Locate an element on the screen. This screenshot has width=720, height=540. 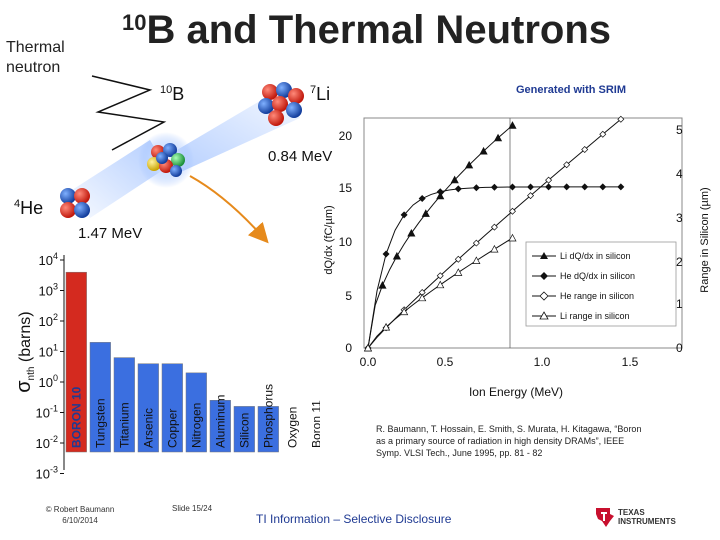
legend-marker-li-range is located at coordinates (544, 315).